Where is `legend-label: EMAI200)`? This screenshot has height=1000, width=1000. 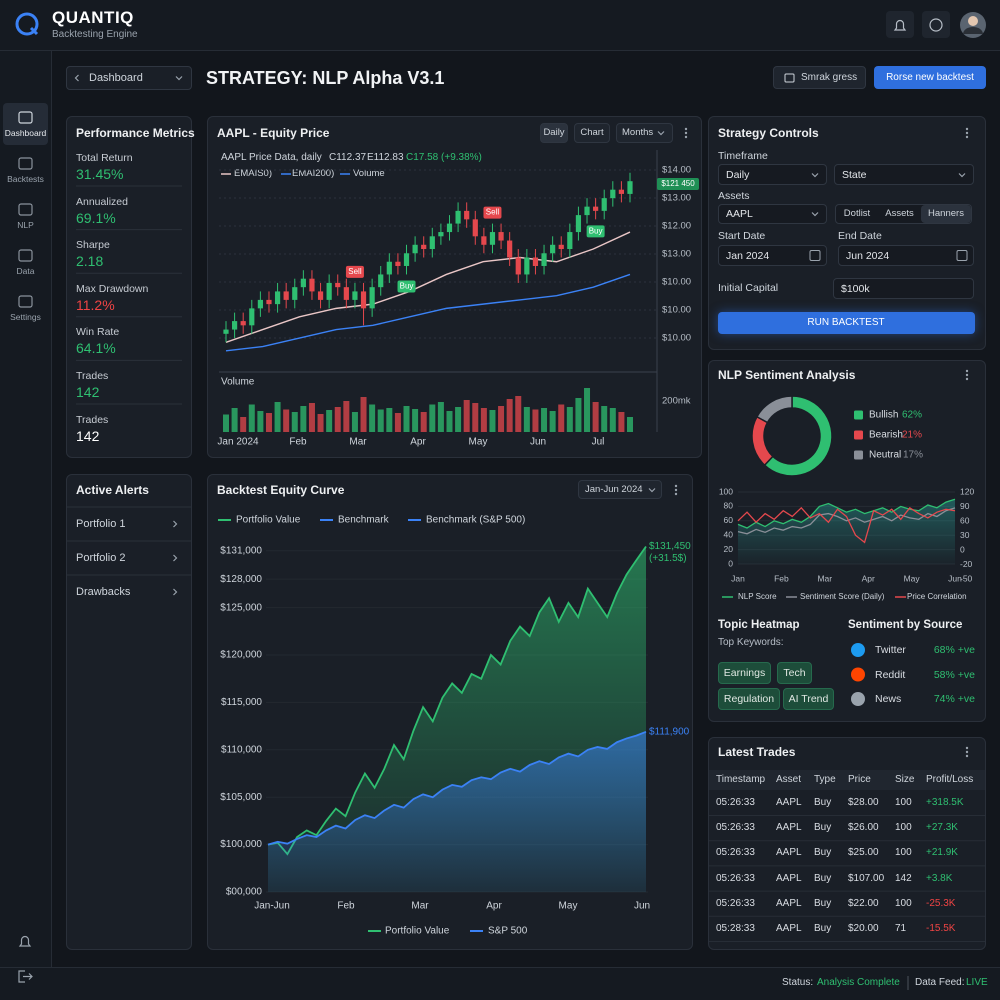
legend-label: EMAI200) is located at coordinates (313, 173).